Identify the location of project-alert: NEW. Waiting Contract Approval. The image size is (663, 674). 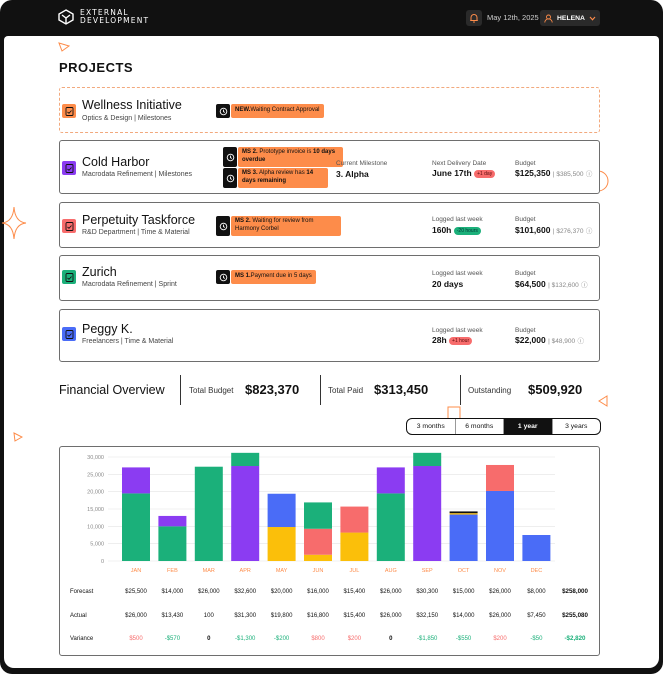
(270, 111).